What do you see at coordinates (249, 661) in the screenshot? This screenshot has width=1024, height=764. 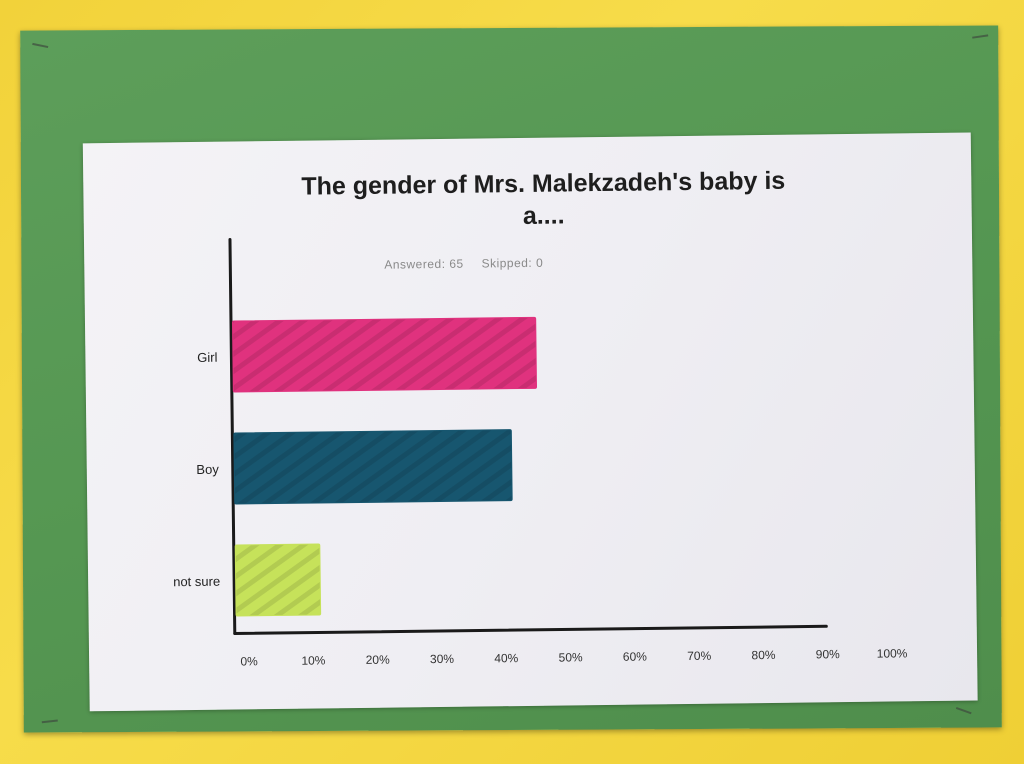 I see `x-tick-label: 0%` at bounding box center [249, 661].